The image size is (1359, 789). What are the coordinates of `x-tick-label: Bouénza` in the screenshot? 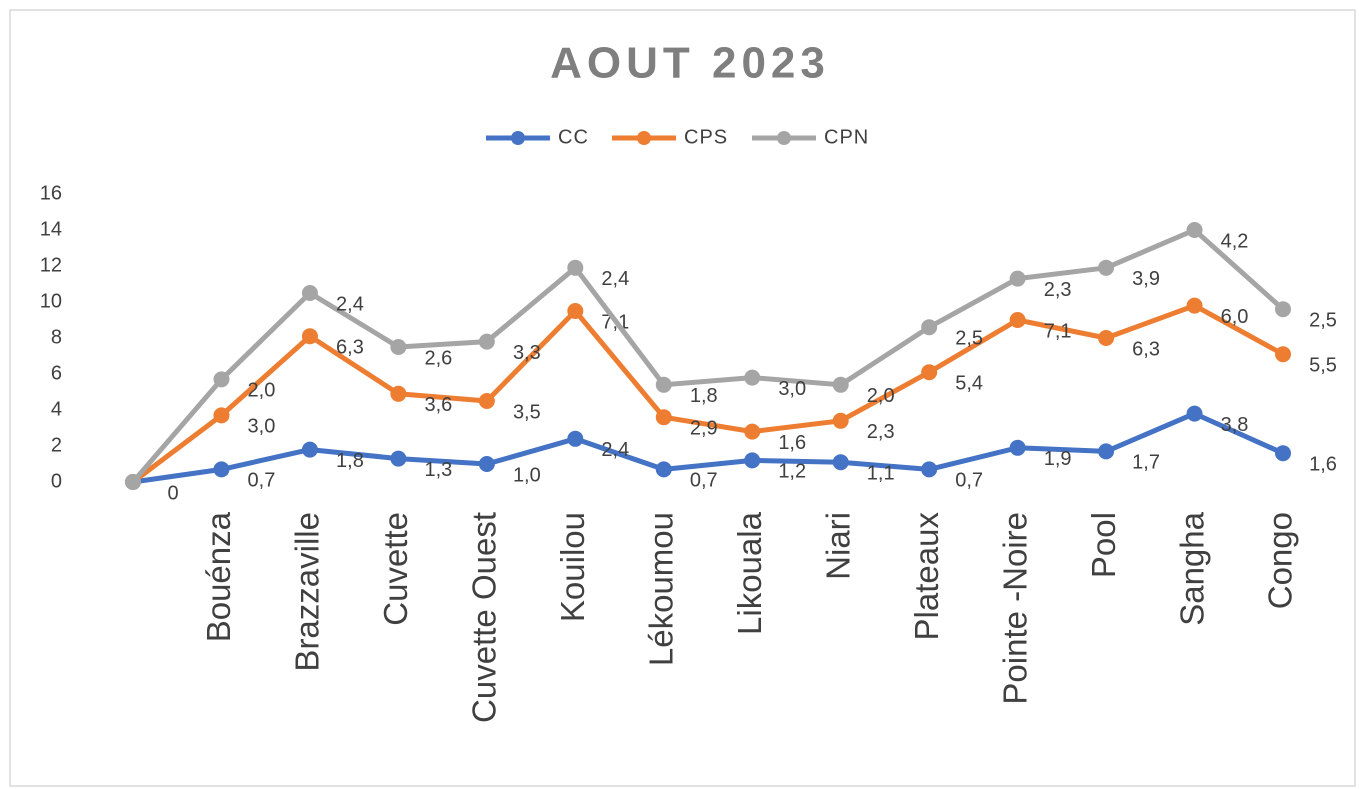 It's located at (218, 576).